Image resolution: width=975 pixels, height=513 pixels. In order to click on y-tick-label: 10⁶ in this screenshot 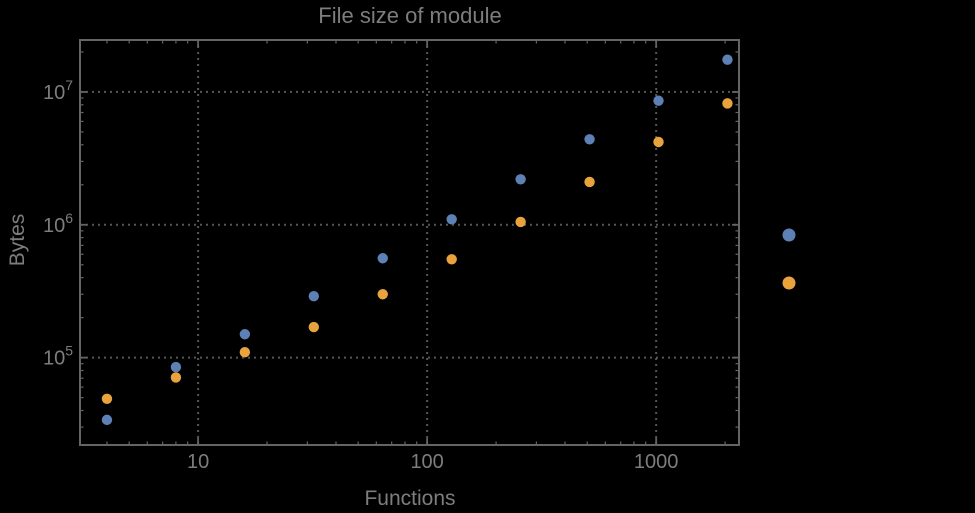, I will do `click(58, 223)`.